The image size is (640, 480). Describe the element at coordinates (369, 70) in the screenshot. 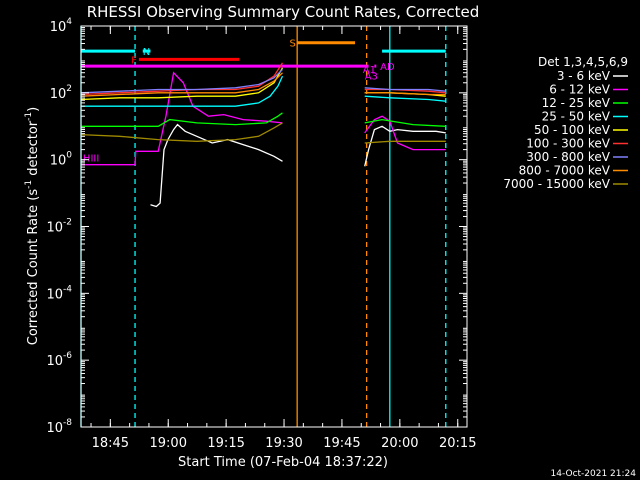

I see `annotation-label: A1` at that location.